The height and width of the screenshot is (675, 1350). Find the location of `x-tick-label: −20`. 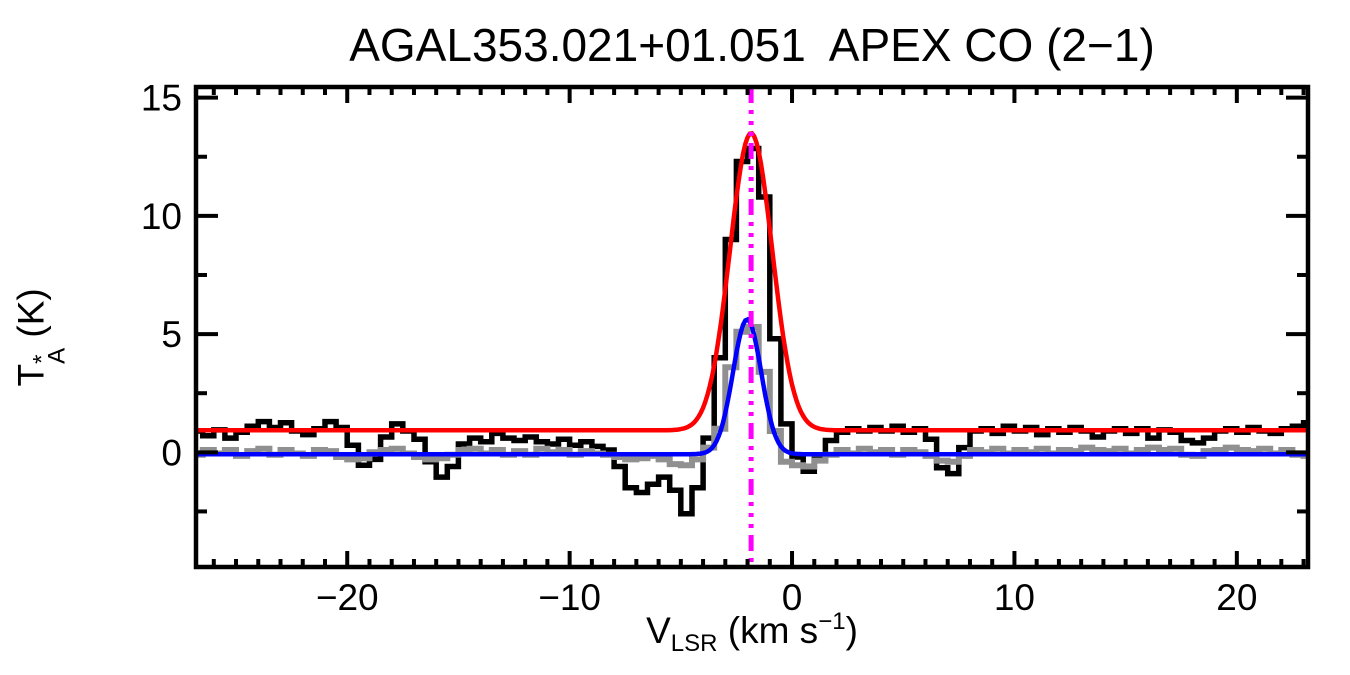

x-tick-label: −20 is located at coordinates (347, 597).